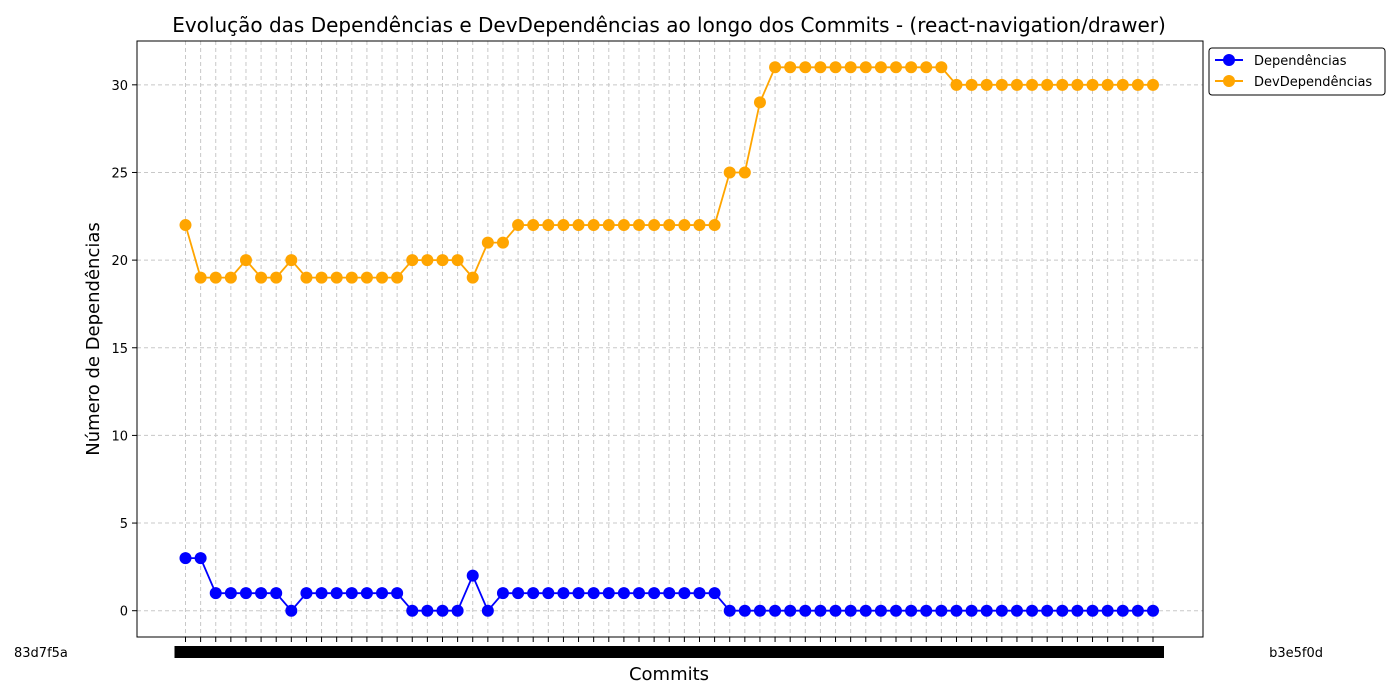 The height and width of the screenshot is (700, 1400). I want to click on x-axis-label: Commits, so click(669, 674).